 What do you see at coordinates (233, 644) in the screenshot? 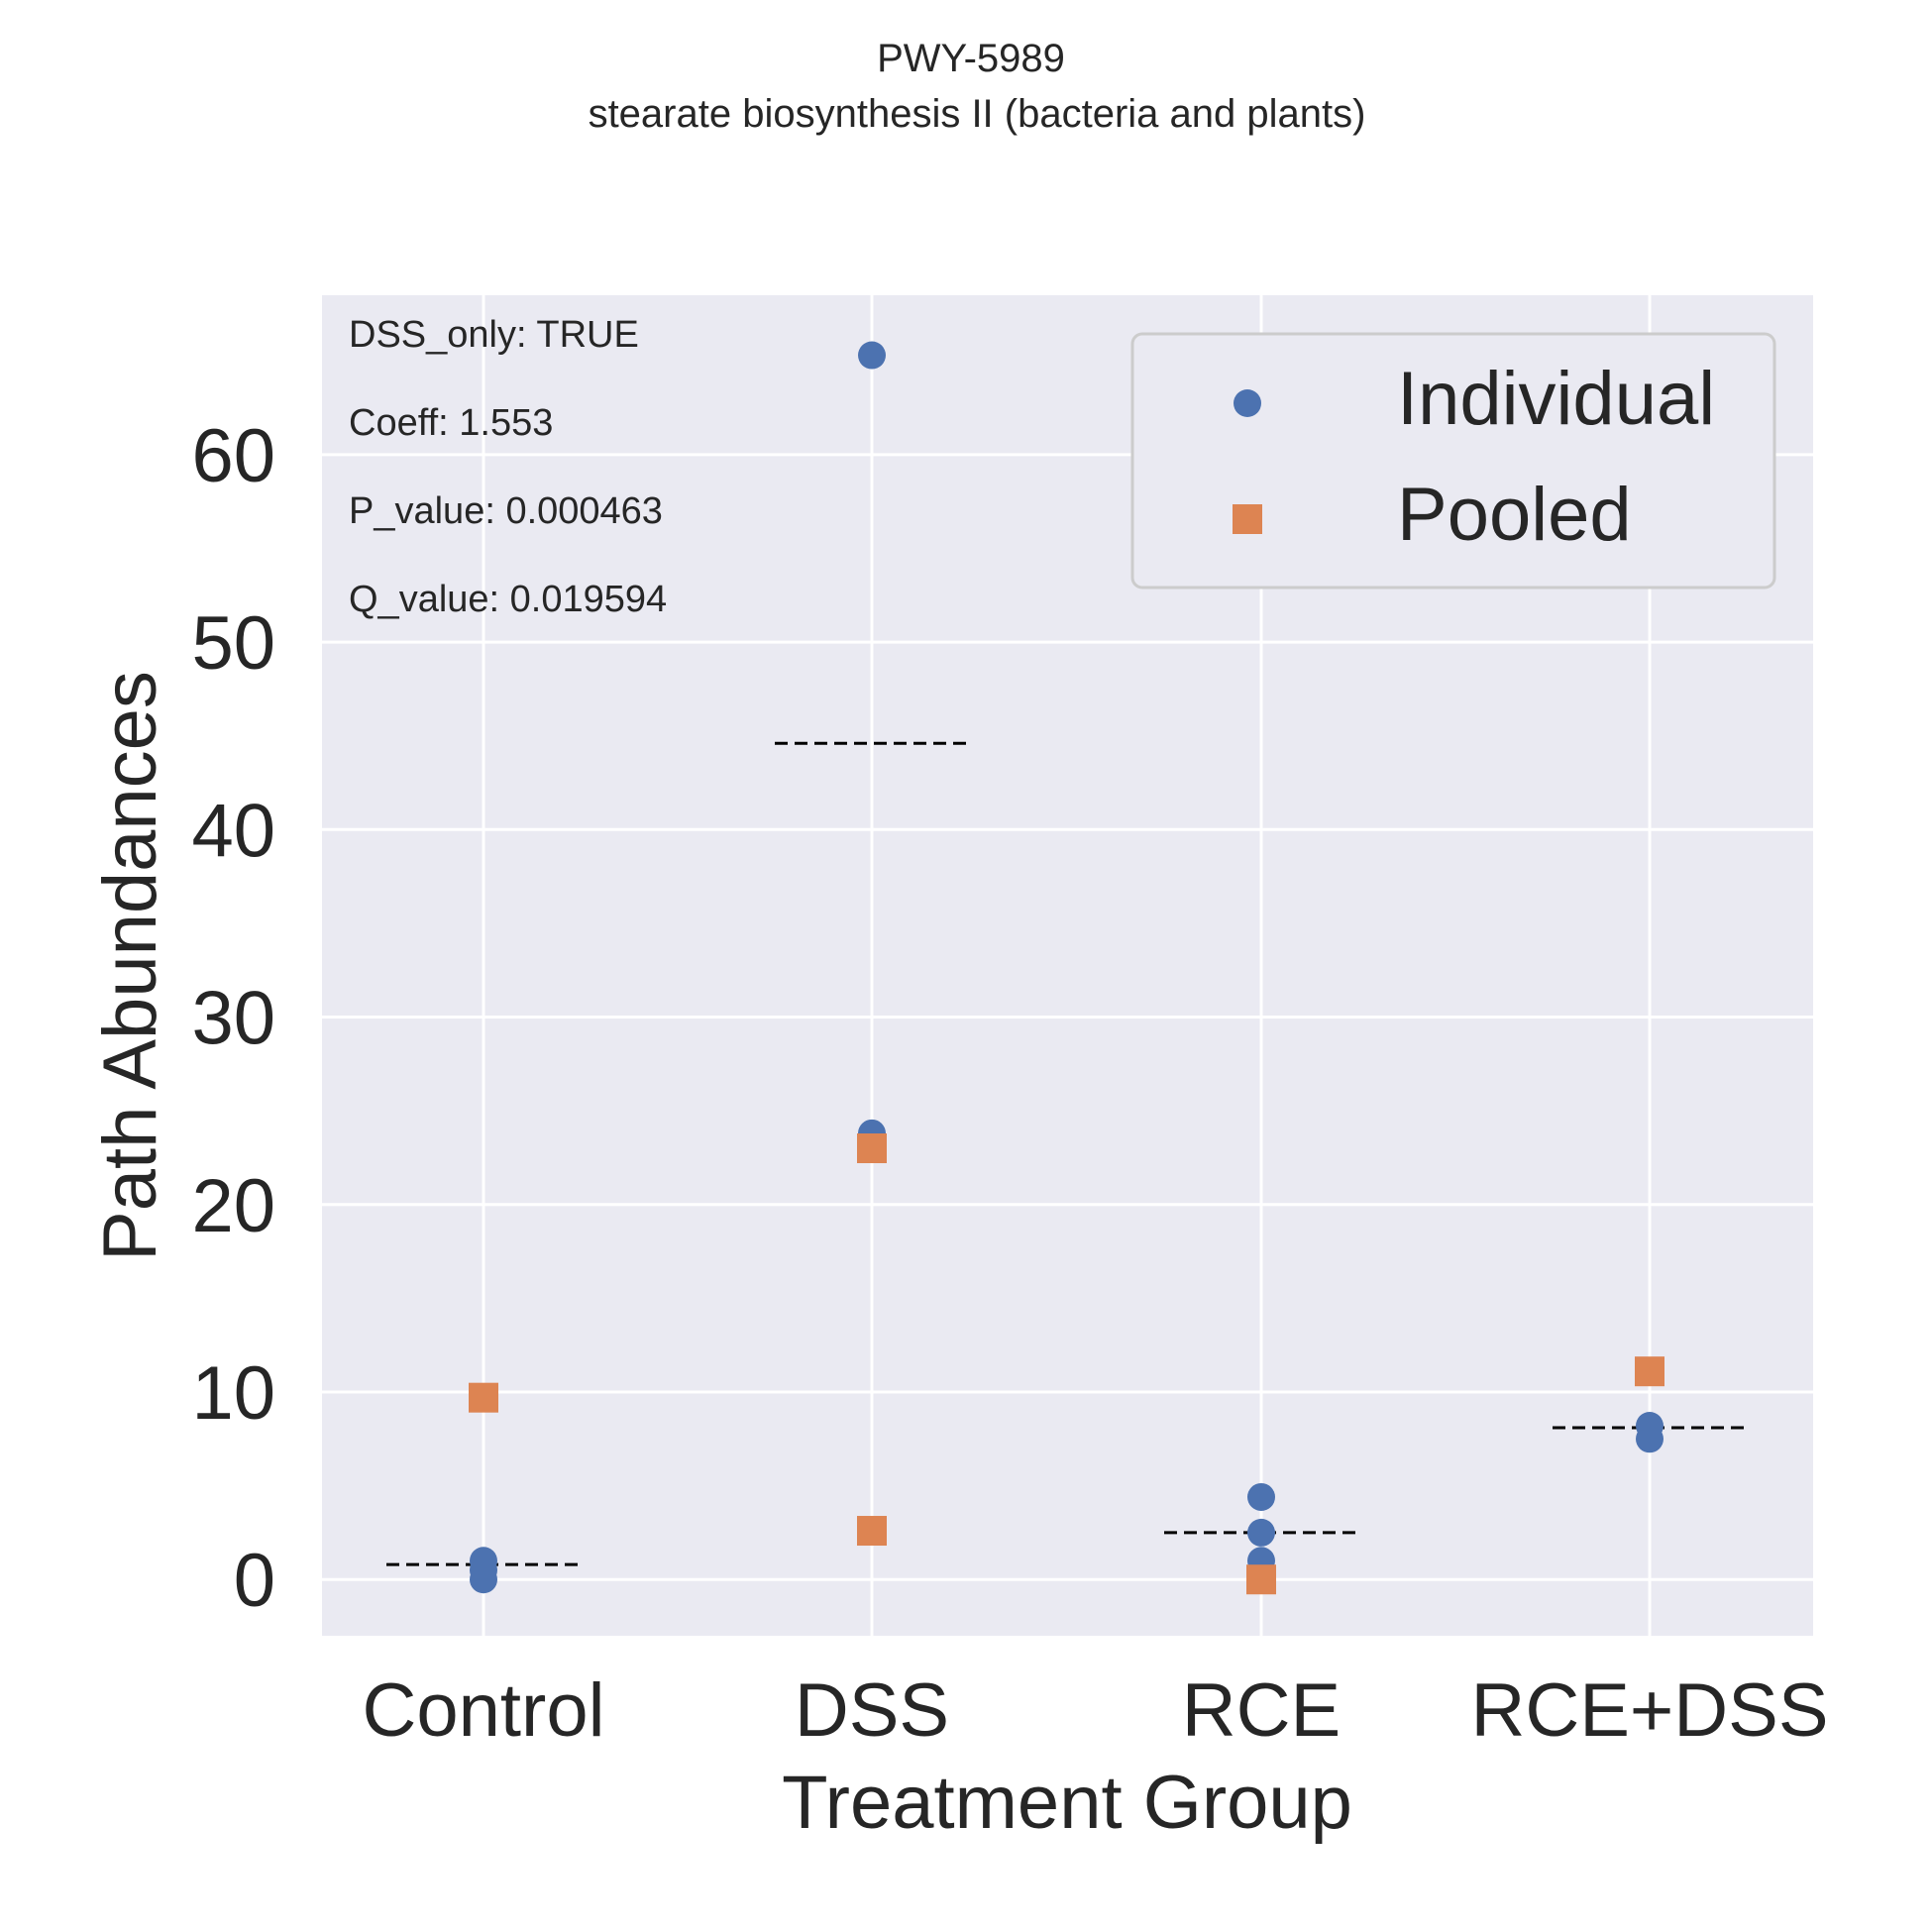
I see `y-tick-label: 50` at bounding box center [233, 644].